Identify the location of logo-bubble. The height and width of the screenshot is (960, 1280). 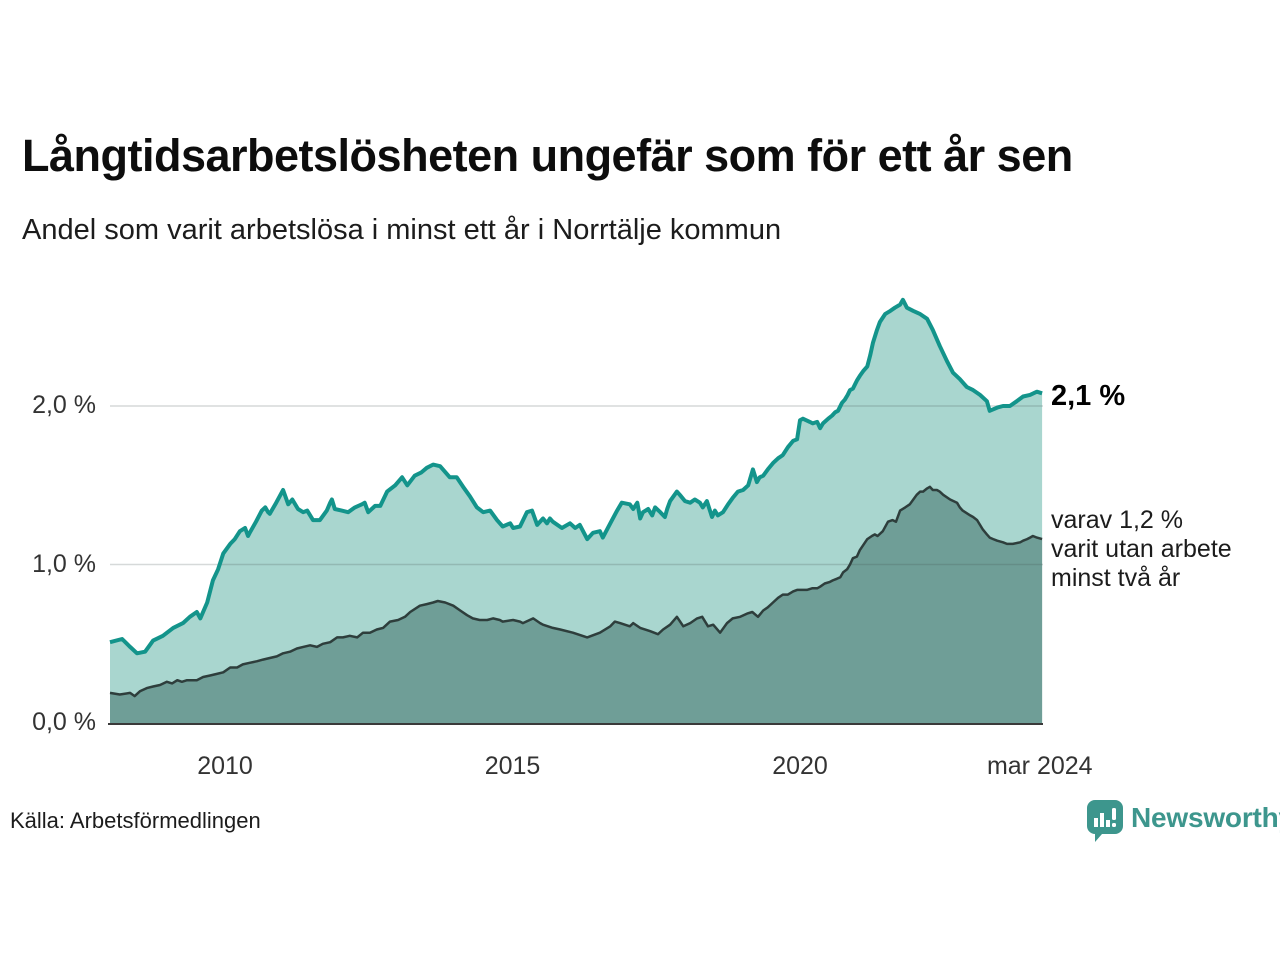
(1105, 821).